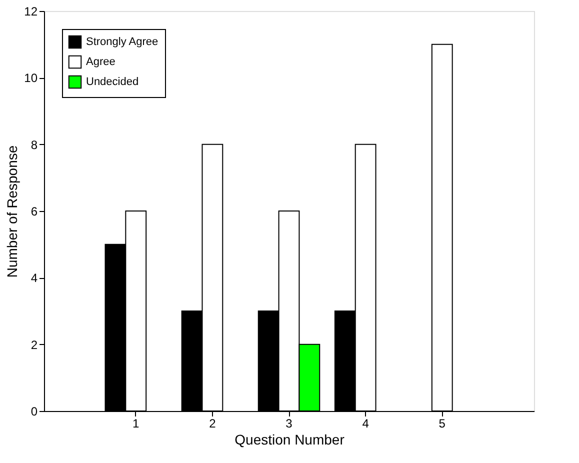 The height and width of the screenshot is (463, 579). What do you see at coordinates (289, 423) in the screenshot?
I see `x-tick-label: 3` at bounding box center [289, 423].